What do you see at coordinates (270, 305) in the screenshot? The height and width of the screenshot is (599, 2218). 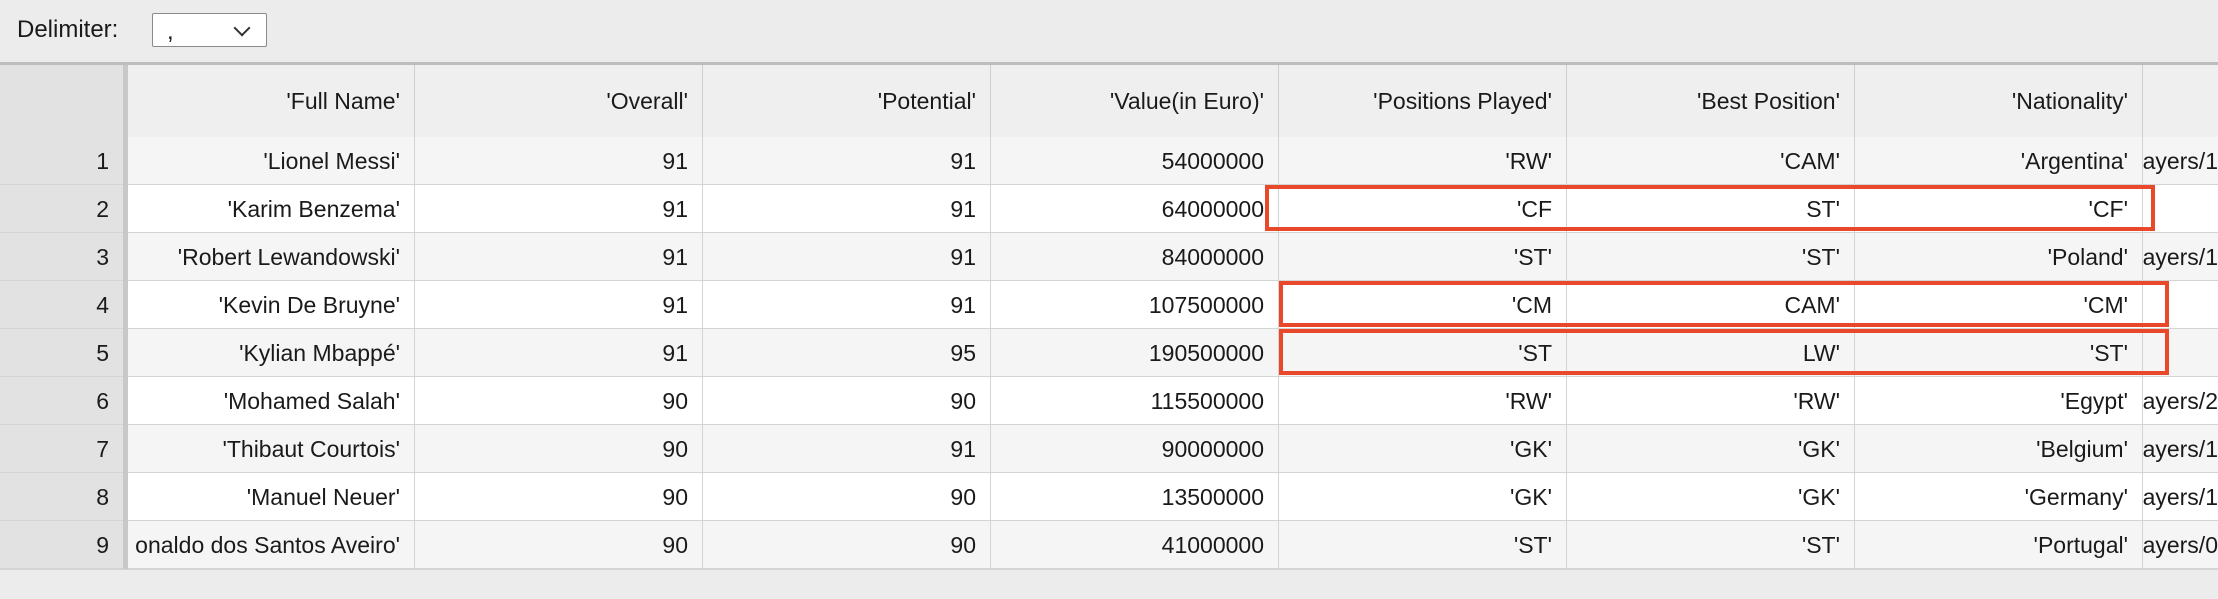 I see `cell-full-name: 'Kevin De Bruyne'` at bounding box center [270, 305].